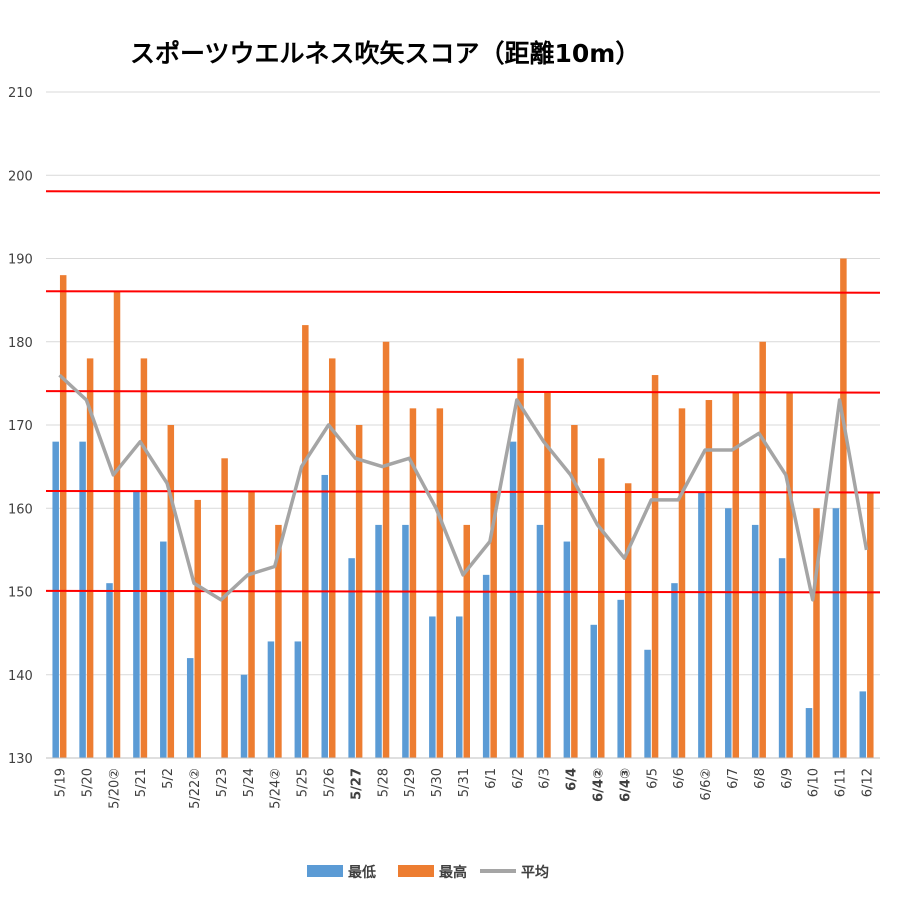 The image size is (900, 904). What do you see at coordinates (518, 778) in the screenshot?
I see `x-tick-label: 6/2` at bounding box center [518, 778].